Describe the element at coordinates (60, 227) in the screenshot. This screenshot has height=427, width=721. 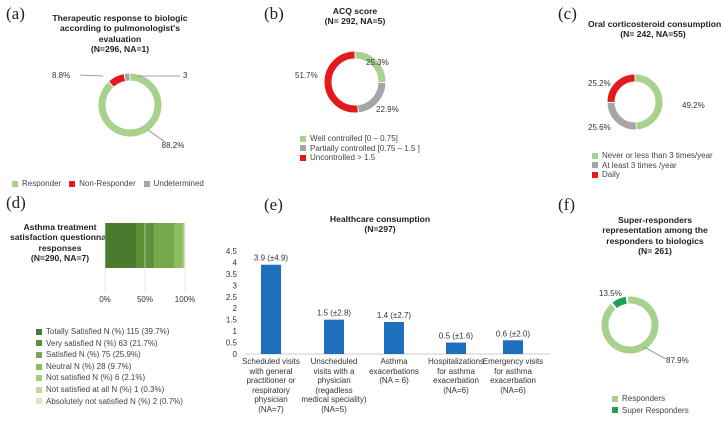
I see `title-line: Asthma treatment` at that location.